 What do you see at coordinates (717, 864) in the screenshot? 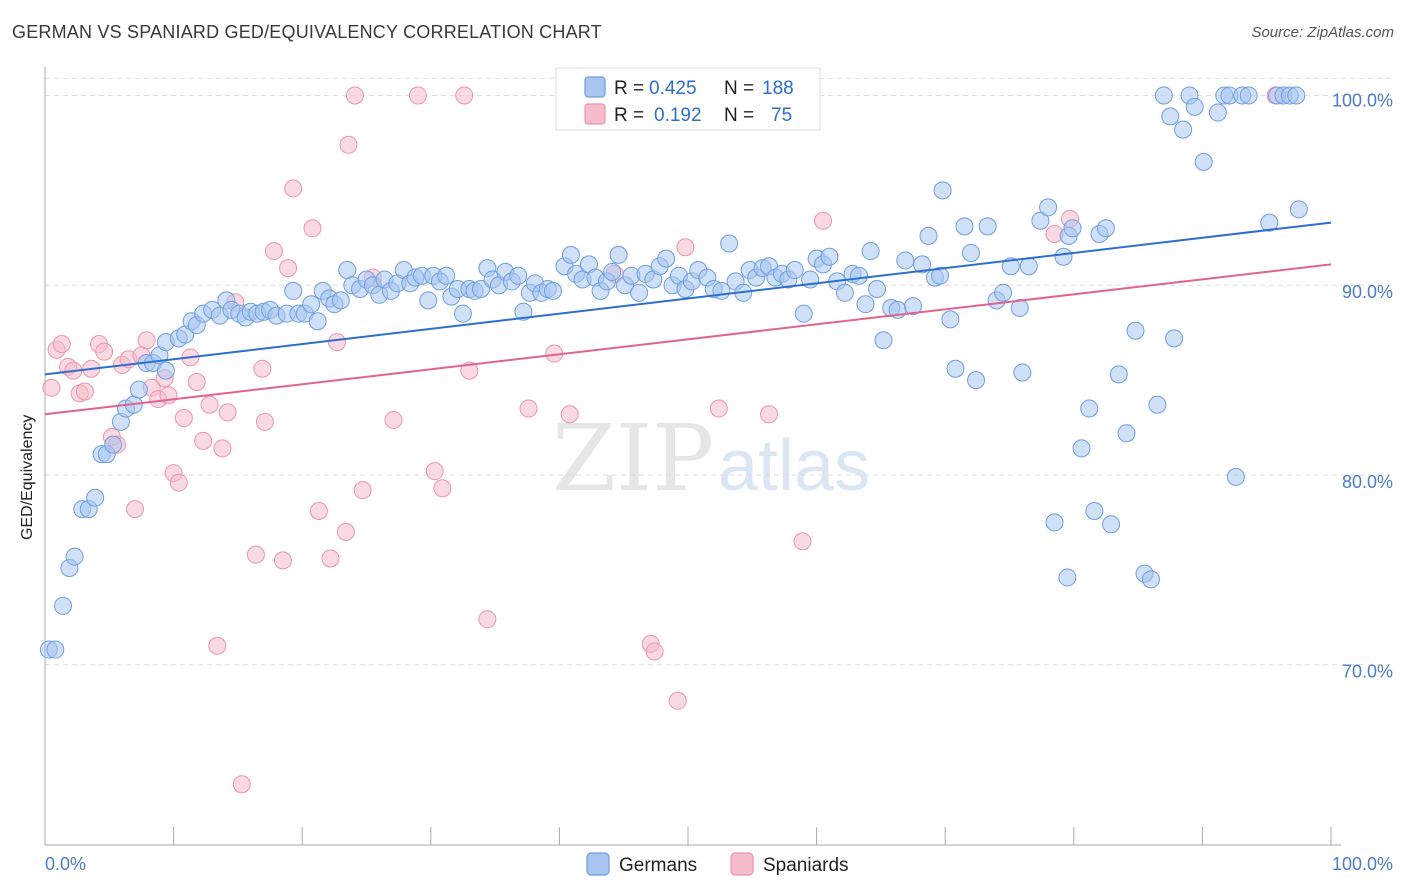
I see `bottom-legend: Germans Spaniards` at bounding box center [717, 864].